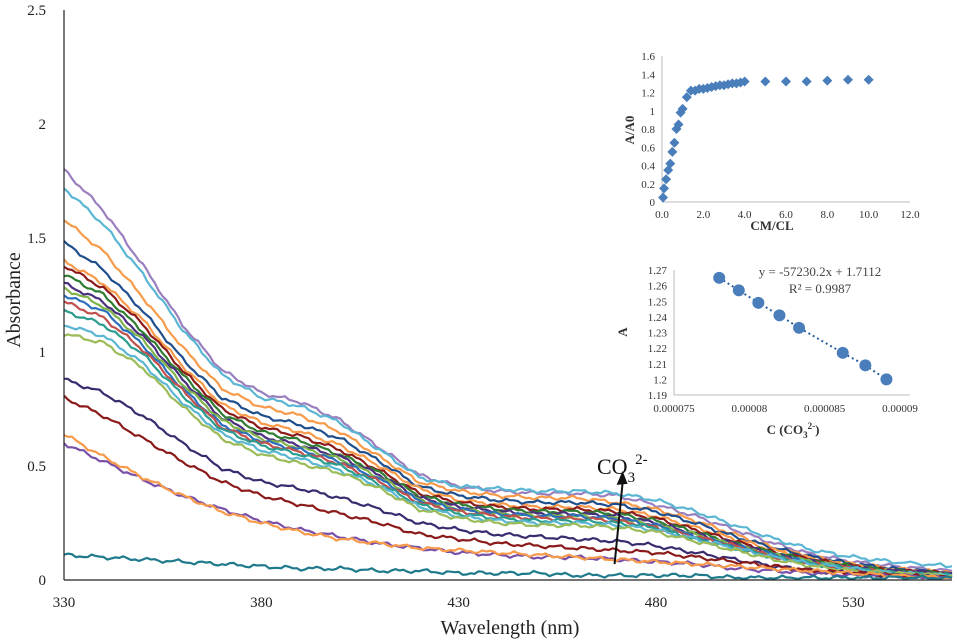 The width and height of the screenshot is (957, 643). Describe the element at coordinates (656, 603) in the screenshot. I see `main-x-tick-label: 480` at that location.